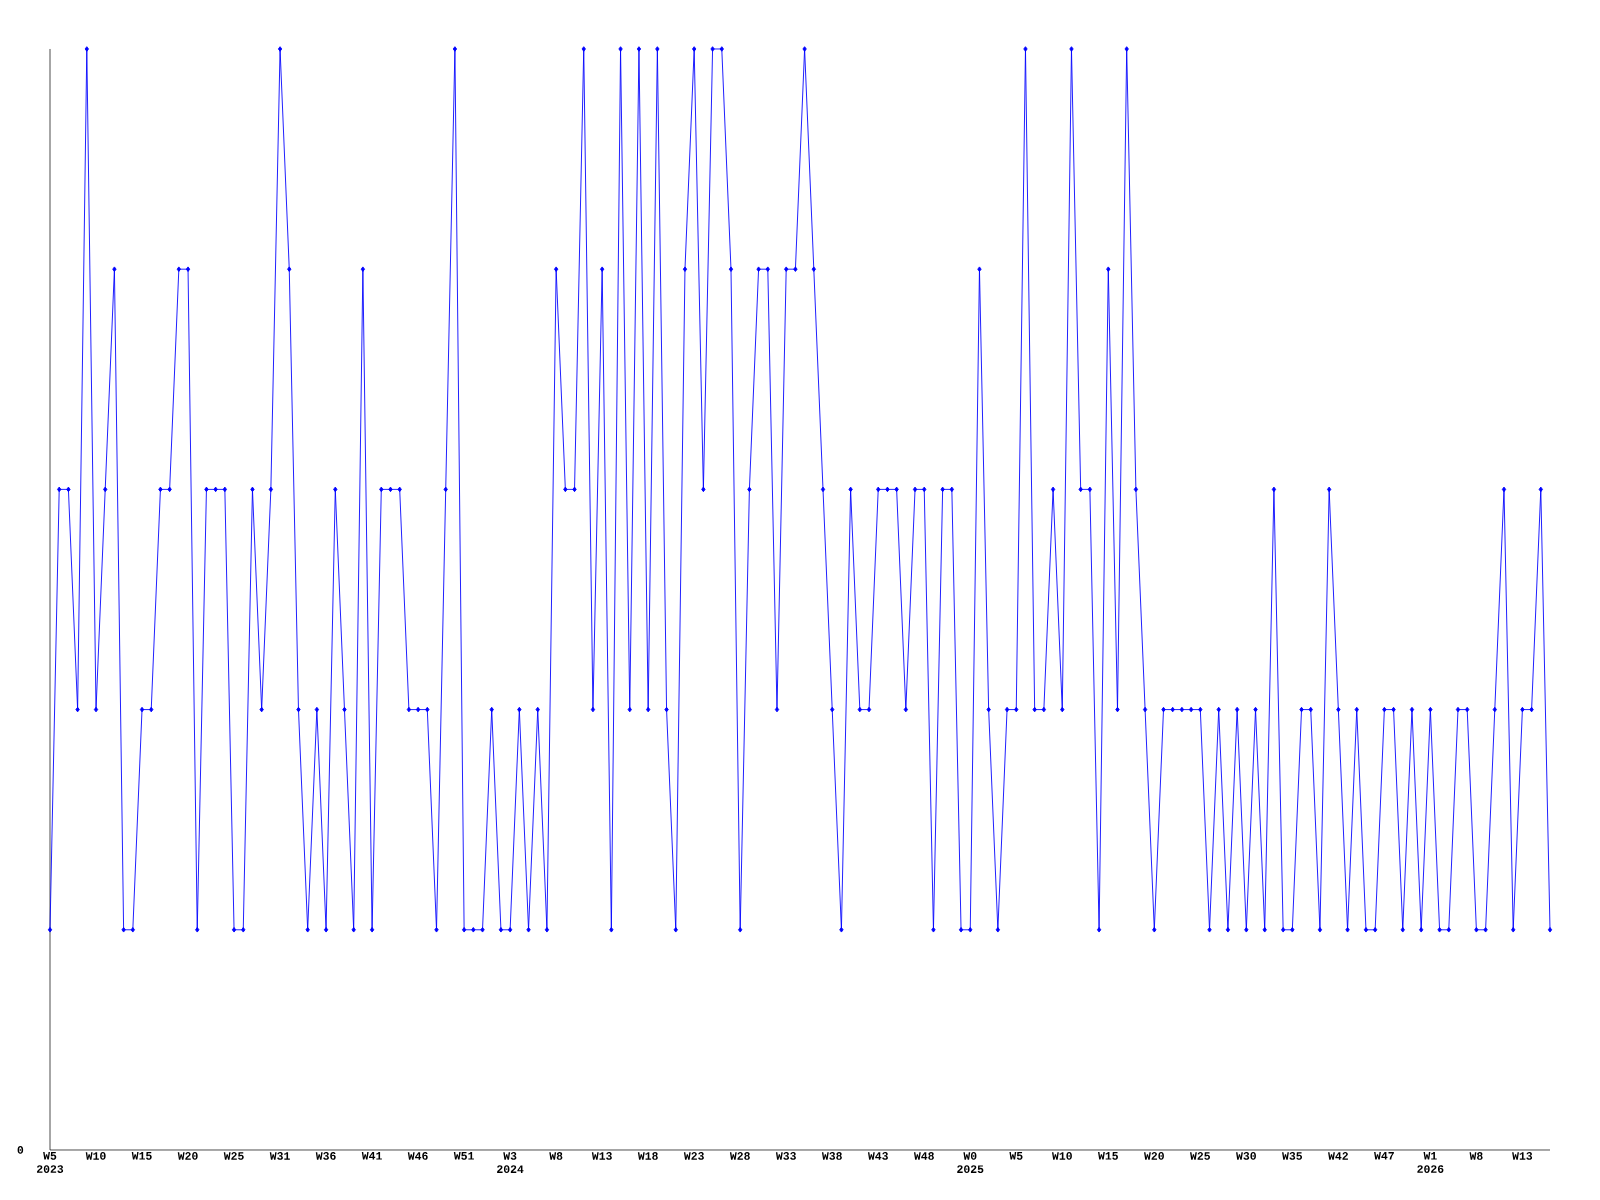  What do you see at coordinates (1292, 1156) in the screenshot?
I see `x-tick-label: W35` at bounding box center [1292, 1156].